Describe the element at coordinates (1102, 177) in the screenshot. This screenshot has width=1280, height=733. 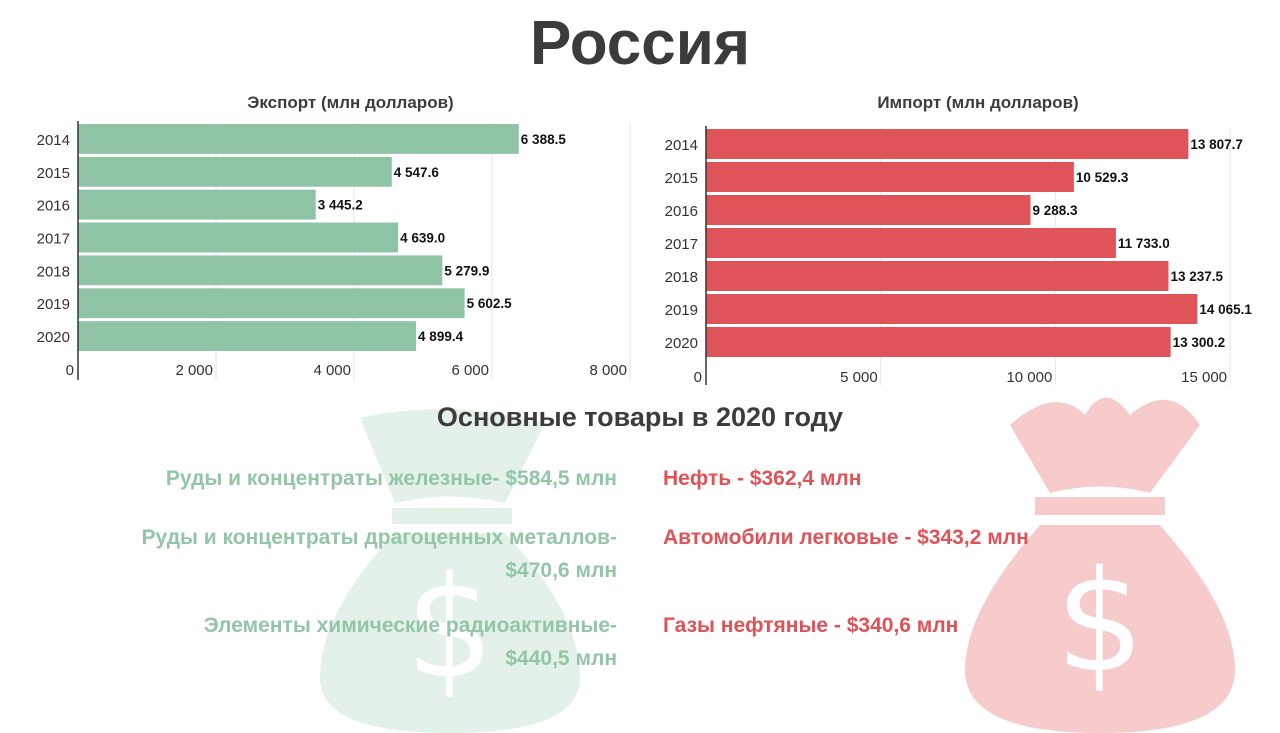
I see `import-value-label: 10 529.3` at that location.